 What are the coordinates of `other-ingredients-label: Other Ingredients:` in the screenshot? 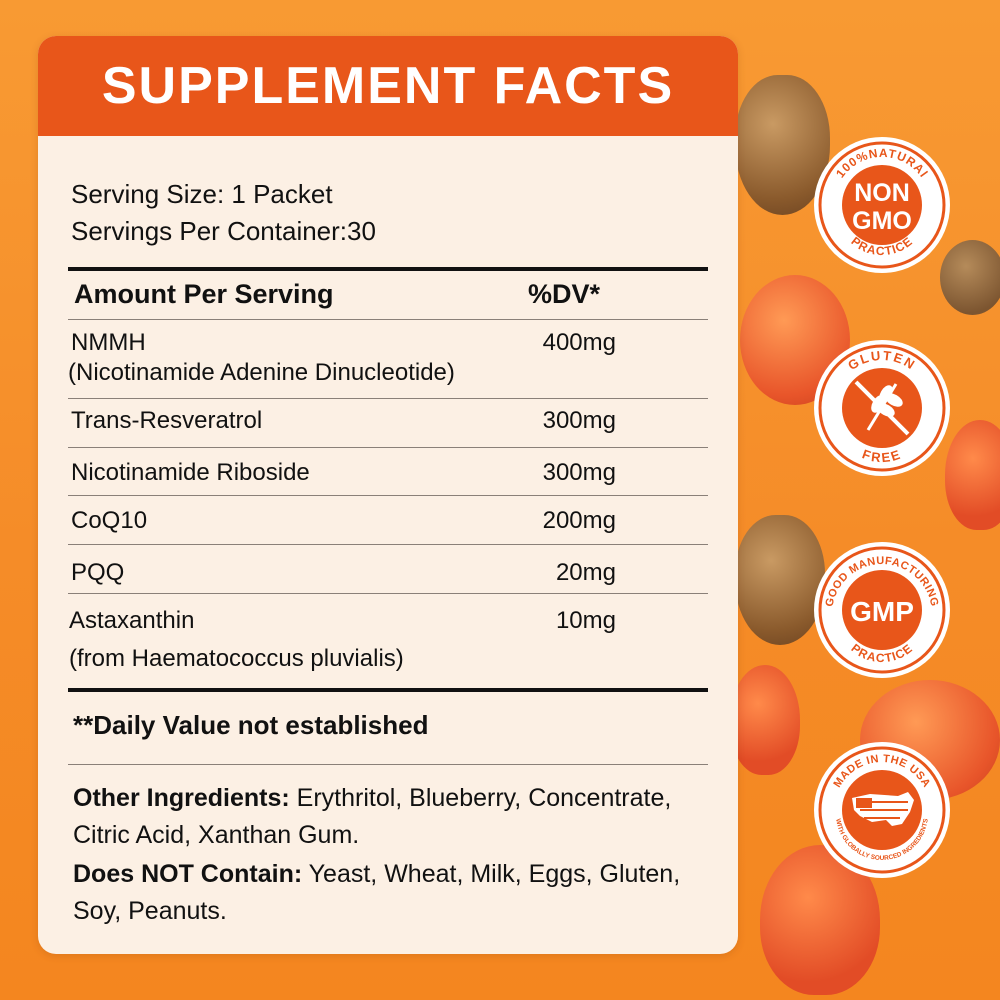 It's located at (181, 798).